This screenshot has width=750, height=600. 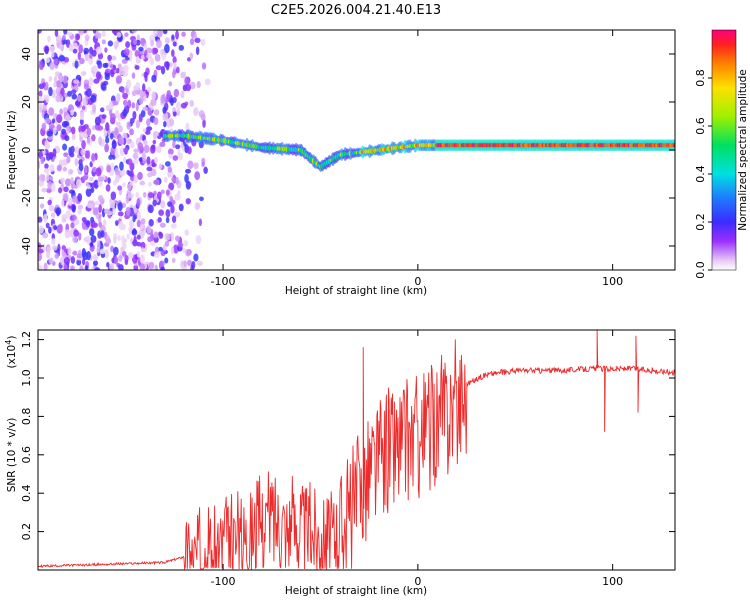 I want to click on colorbar-tick-label: 0.2, so click(x=700, y=222).